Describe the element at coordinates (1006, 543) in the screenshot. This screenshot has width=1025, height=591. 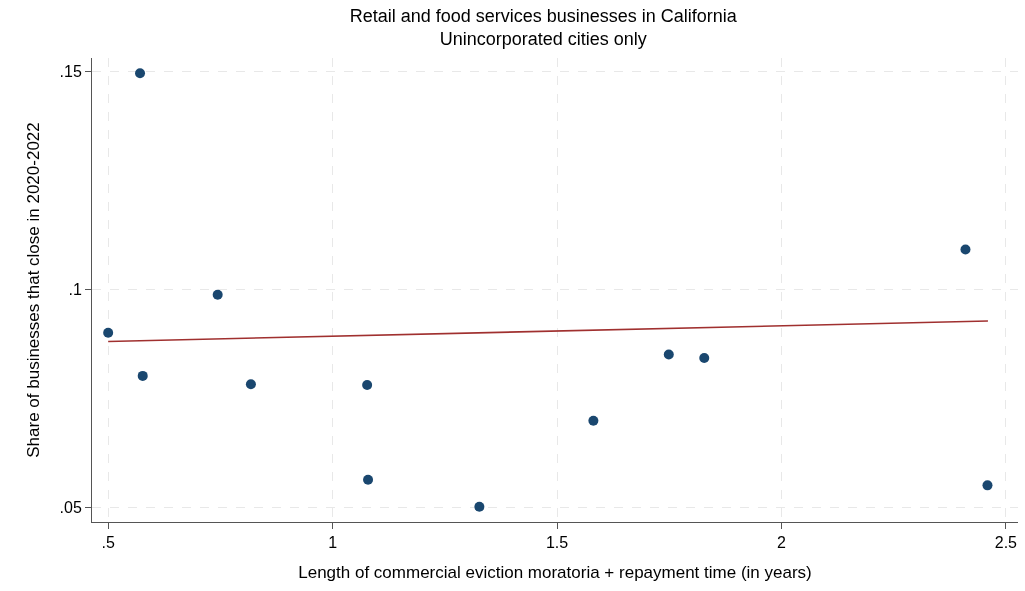
I see `x-tick-label: 2.5` at that location.